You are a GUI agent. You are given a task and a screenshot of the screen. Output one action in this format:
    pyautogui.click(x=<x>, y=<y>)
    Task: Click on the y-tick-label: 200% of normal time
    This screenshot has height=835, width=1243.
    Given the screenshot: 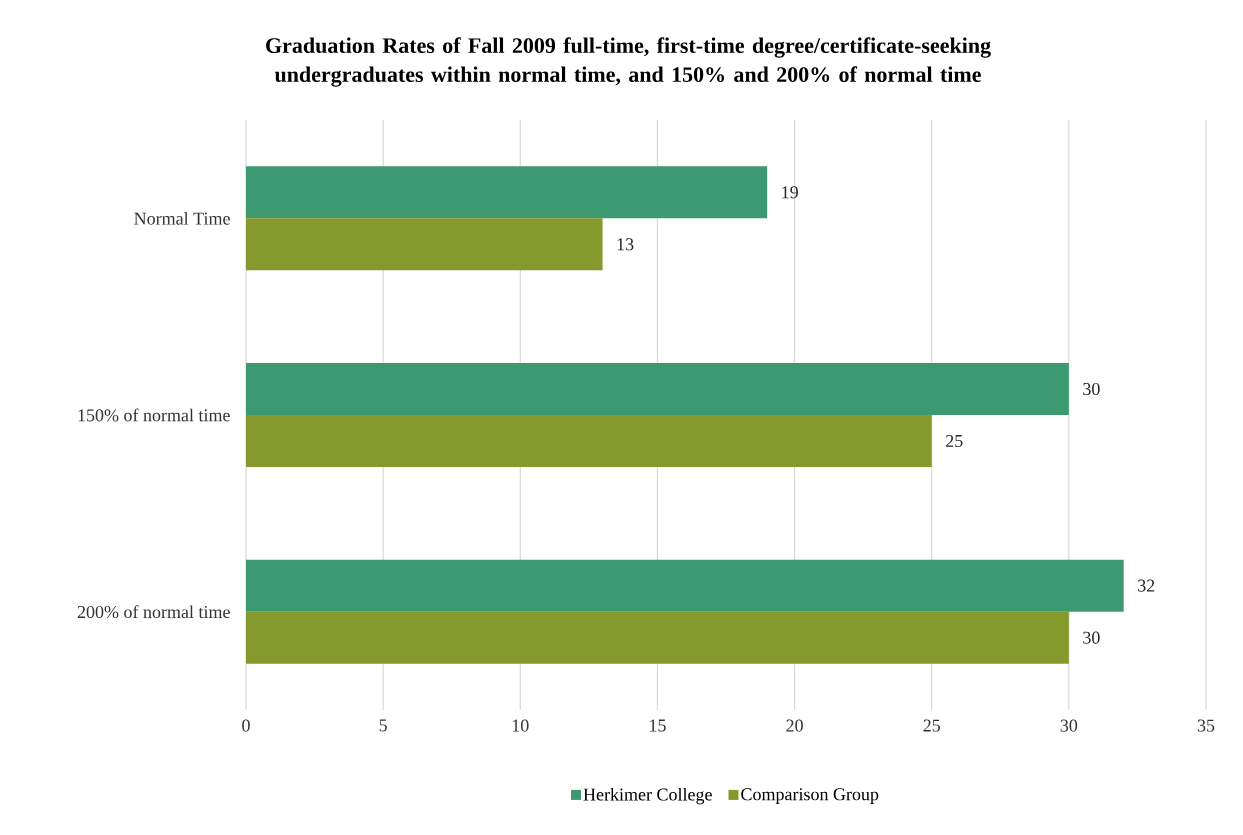 What is the action you would take?
    pyautogui.click(x=153, y=612)
    